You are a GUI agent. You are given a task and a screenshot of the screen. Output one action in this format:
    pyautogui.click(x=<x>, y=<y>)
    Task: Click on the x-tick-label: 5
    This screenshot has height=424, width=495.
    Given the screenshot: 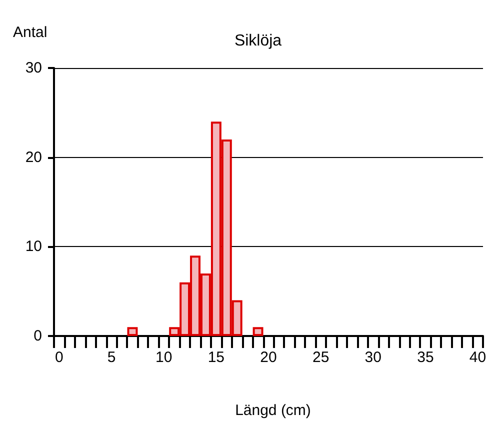 What is the action you would take?
    pyautogui.click(x=111, y=357)
    